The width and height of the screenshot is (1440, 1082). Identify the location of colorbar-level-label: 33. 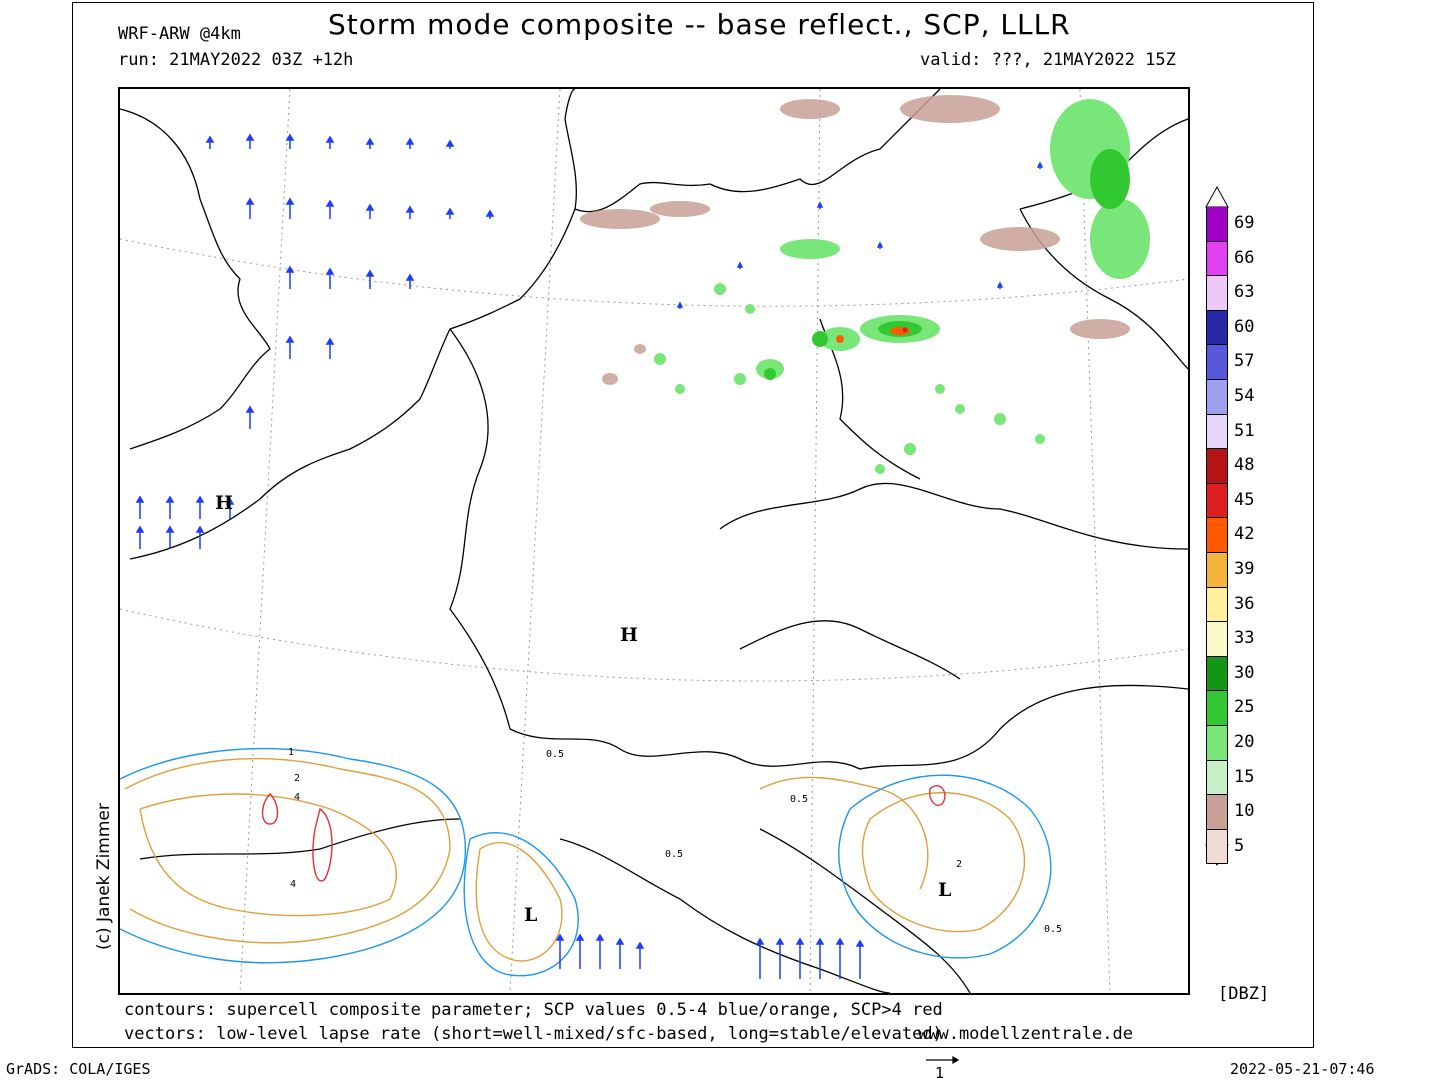
(1244, 638).